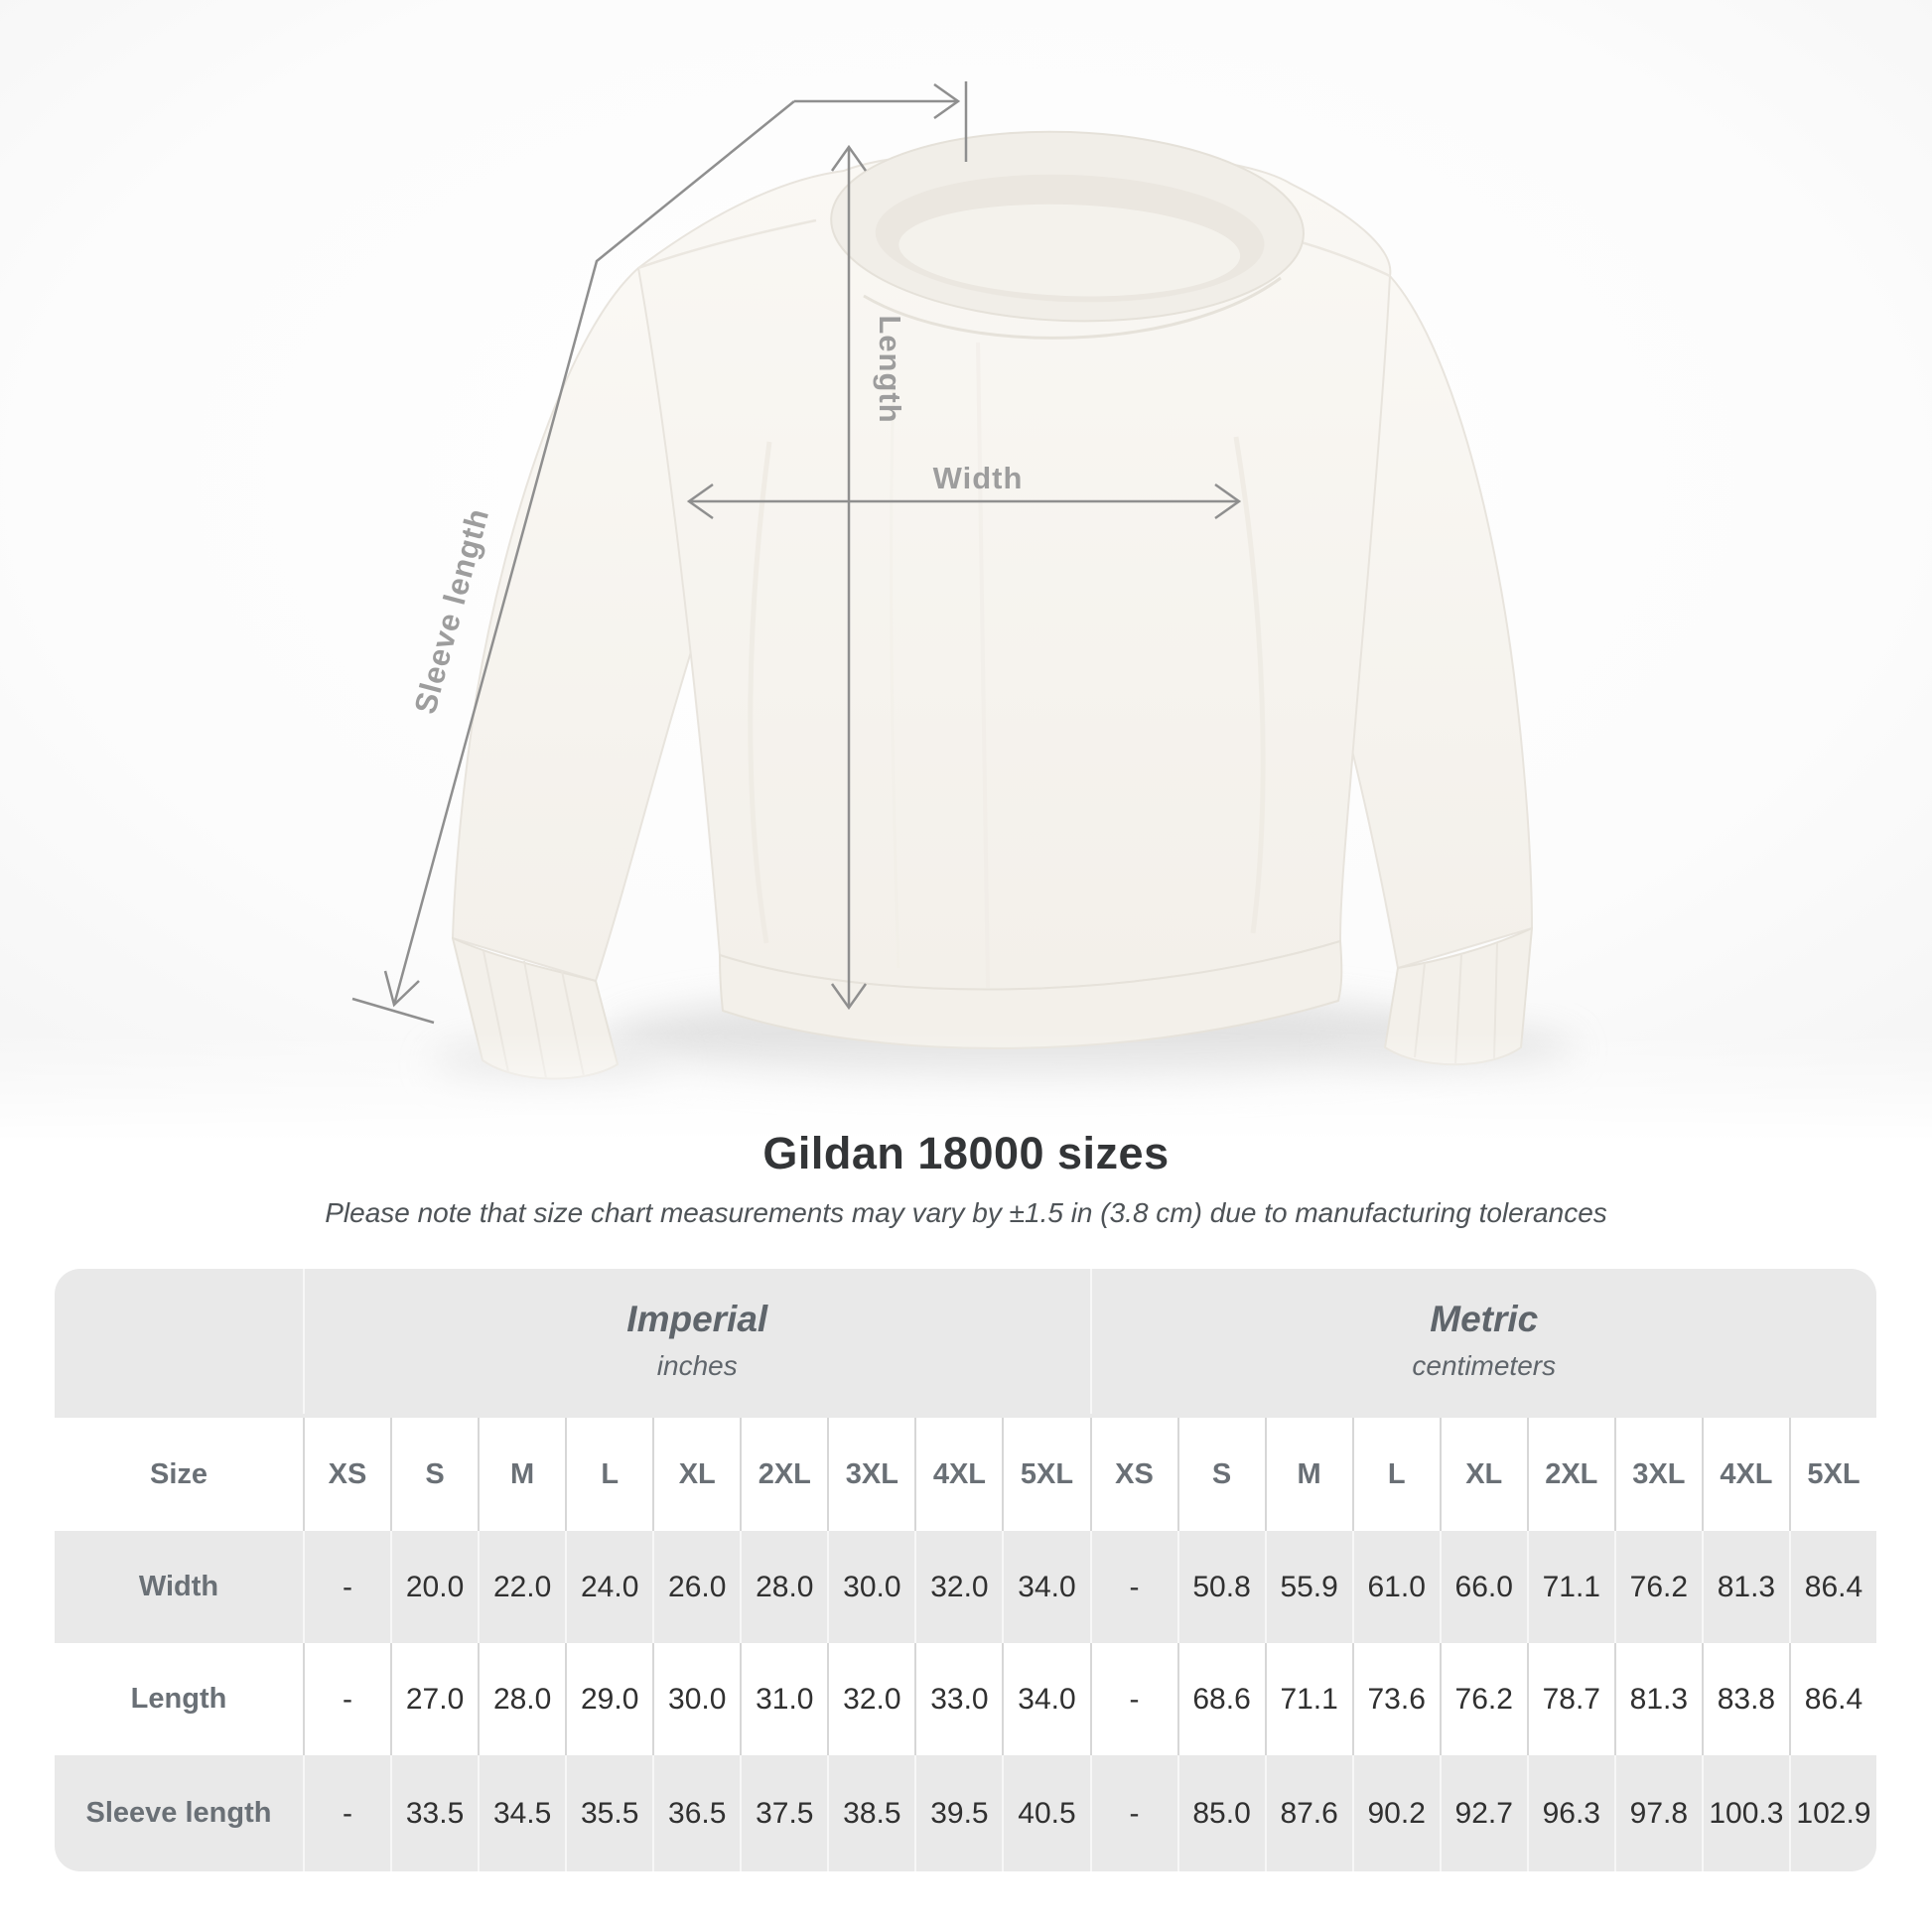 The image size is (1932, 1932). What do you see at coordinates (1395, 1587) in the screenshot?
I see `value-cell: 61.0` at bounding box center [1395, 1587].